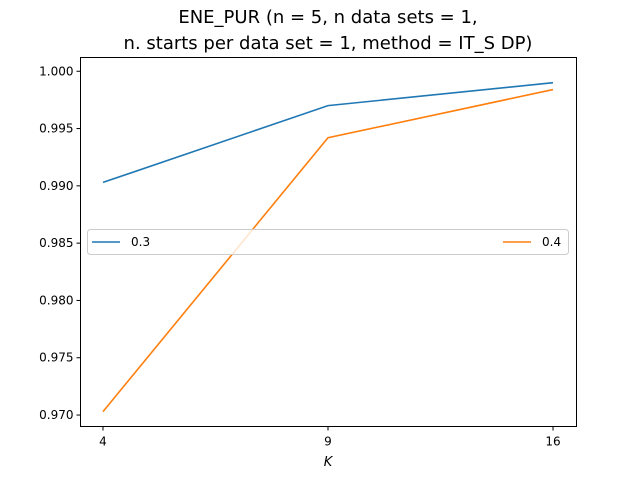 The width and height of the screenshot is (640, 480). I want to click on y-axis: 0.970 0.975 0.980 0.985 0.990 0.995 1.000, so click(60, 243).